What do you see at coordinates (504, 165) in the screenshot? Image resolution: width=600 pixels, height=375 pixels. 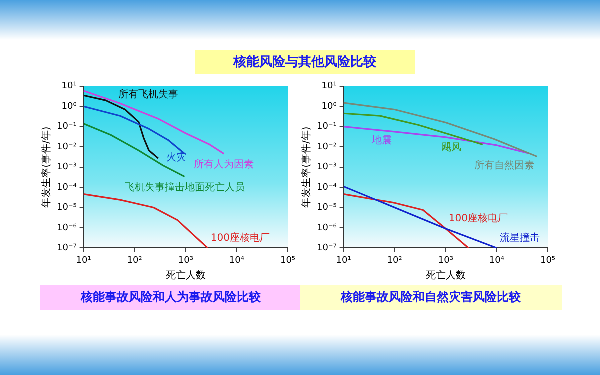 I see `series-label: 所有自然因素` at bounding box center [504, 165].